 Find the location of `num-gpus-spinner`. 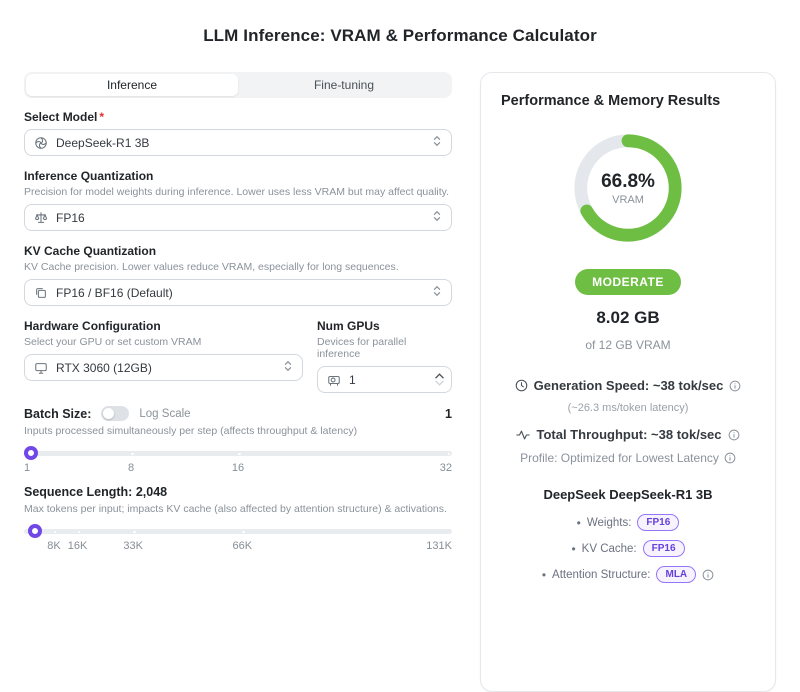

num-gpus-spinner is located at coordinates (439, 379).